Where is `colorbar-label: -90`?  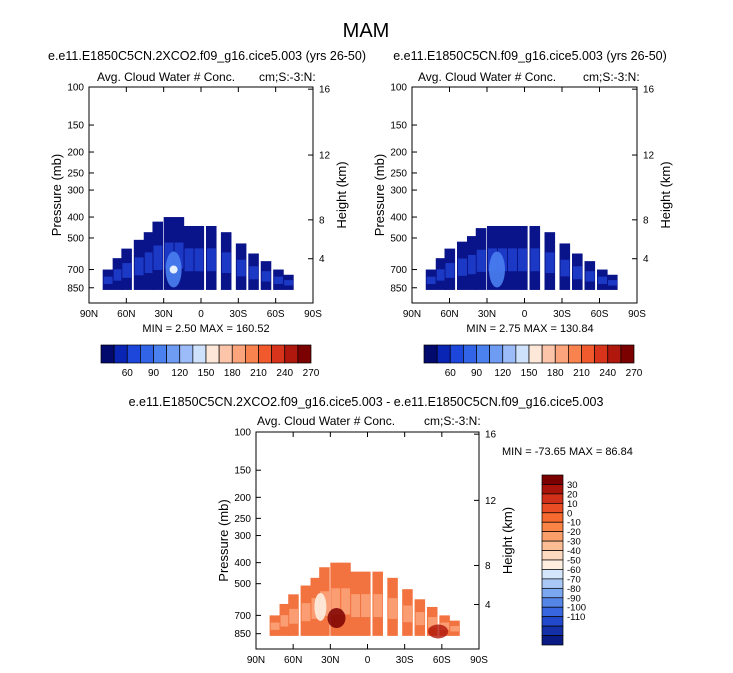
colorbar-label: -90 is located at coordinates (574, 598).